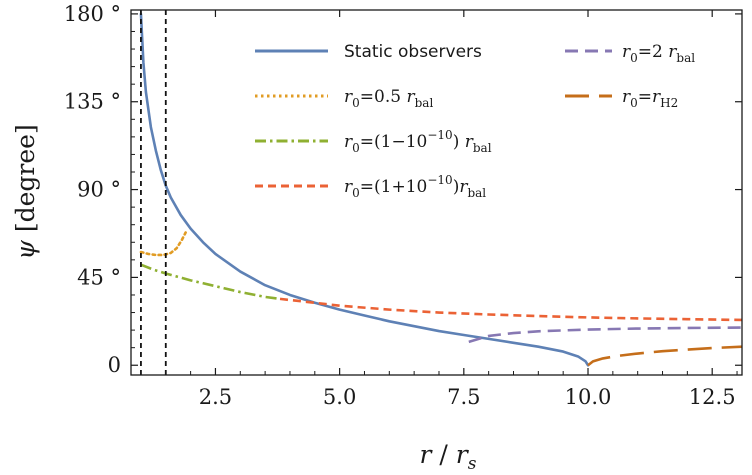 This screenshot has width=752, height=475. I want to click on y-axis-label-unit: [degree], so click(25, 182).